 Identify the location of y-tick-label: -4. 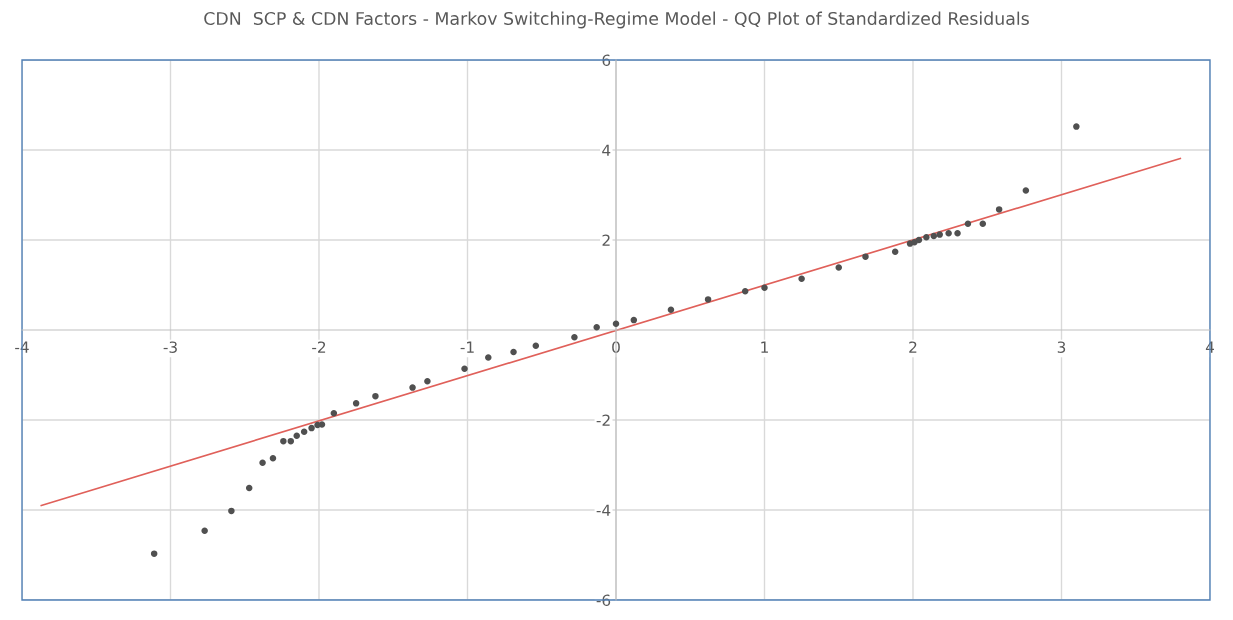
(603, 510).